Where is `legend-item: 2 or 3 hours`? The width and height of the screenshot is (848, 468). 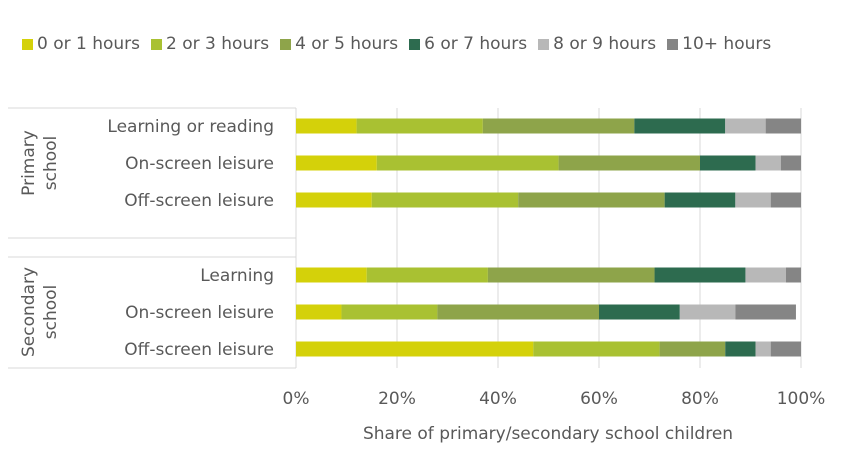 legend-item: 2 or 3 hours is located at coordinates (210, 44).